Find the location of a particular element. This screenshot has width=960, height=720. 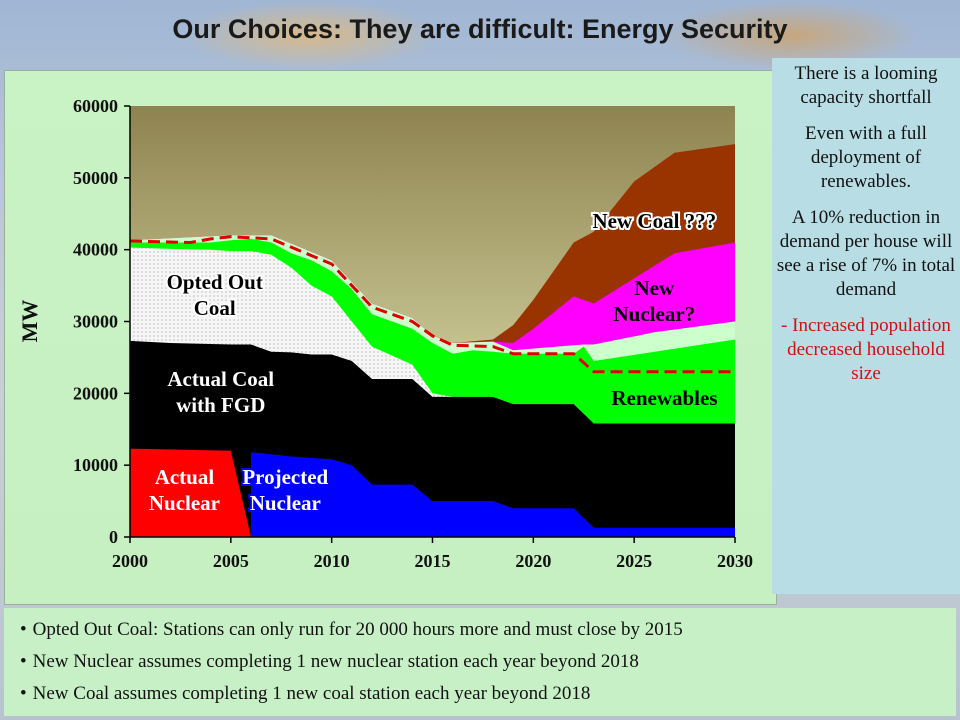

label-new-nuclear: New is located at coordinates (655, 288).